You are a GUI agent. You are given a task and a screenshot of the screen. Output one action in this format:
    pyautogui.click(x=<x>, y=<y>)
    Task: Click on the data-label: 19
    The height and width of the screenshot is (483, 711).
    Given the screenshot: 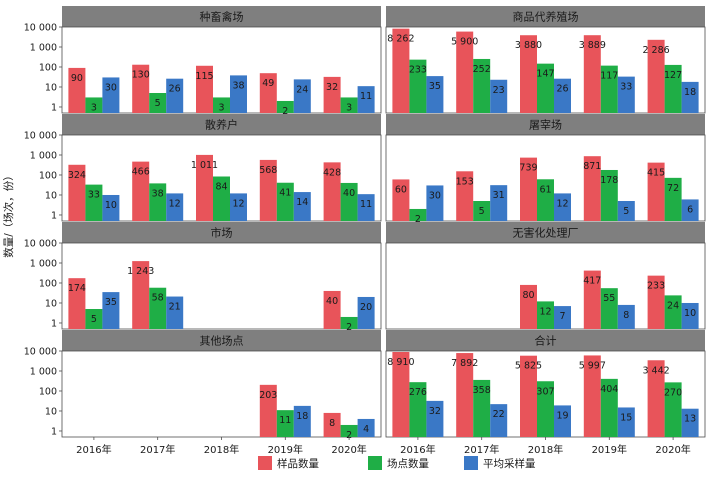 What is the action you would take?
    pyautogui.click(x=562, y=415)
    